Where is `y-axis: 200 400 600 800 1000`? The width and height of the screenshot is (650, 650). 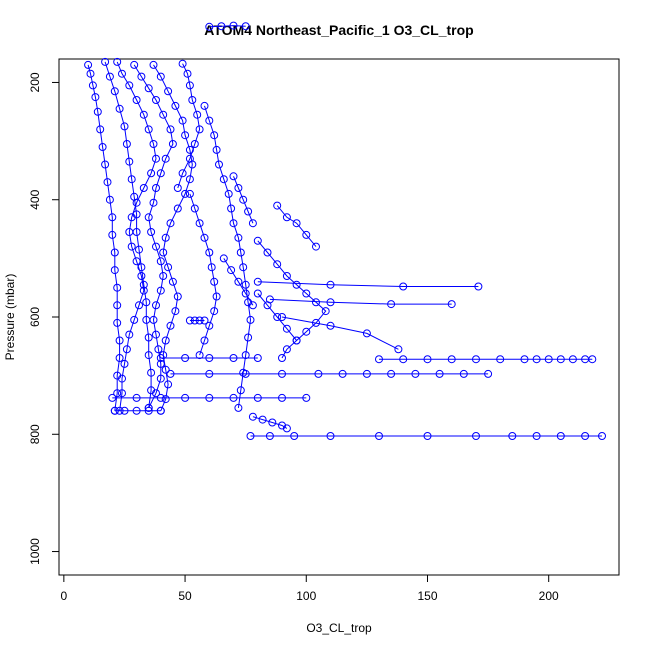
y-axis: 200 400 600 800 1000 is located at coordinates (44, 318).